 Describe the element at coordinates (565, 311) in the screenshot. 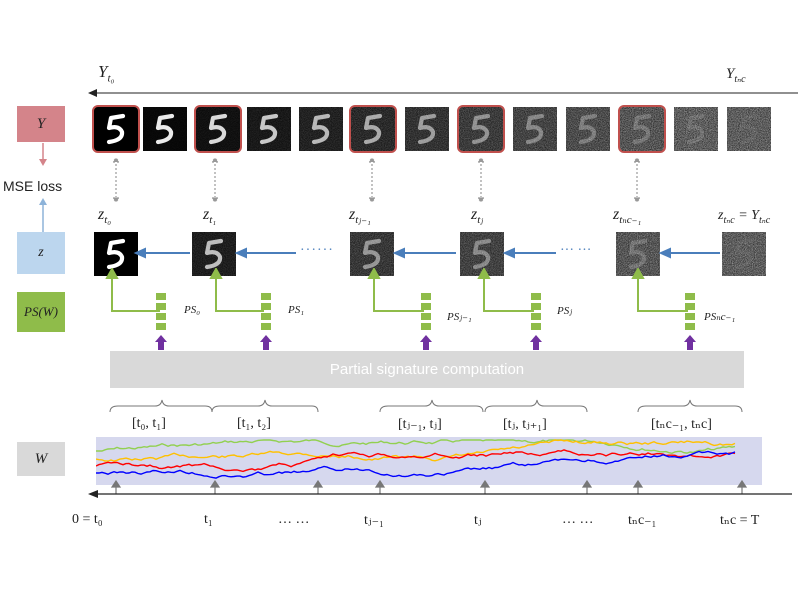

I see `psj-label: PSⱼ` at that location.